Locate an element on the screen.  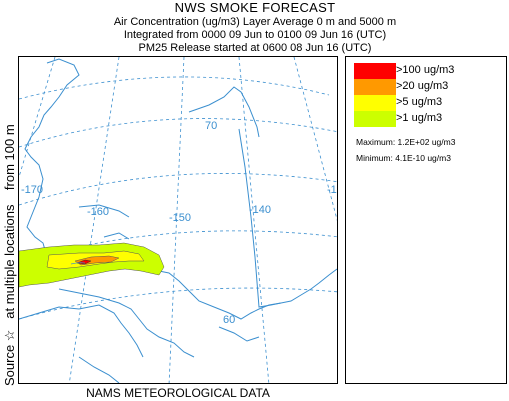
legend-item-1: >1 ug/m3 is located at coordinates (429, 119).